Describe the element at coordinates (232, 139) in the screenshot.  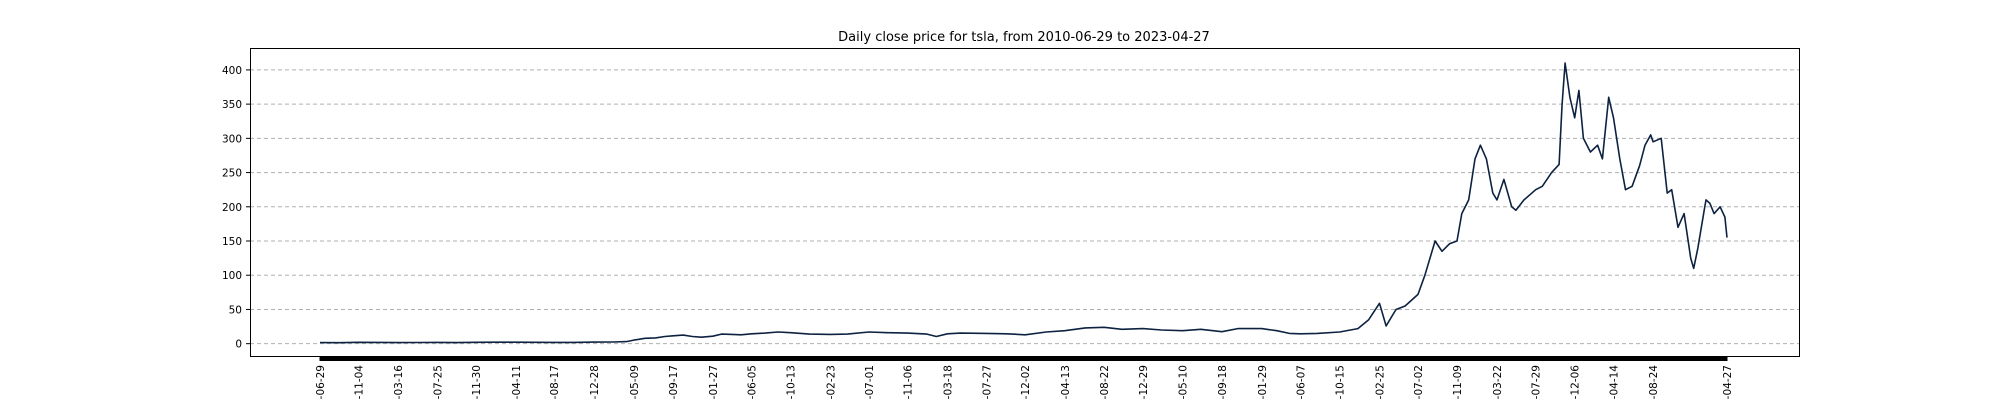
I see `y-tick-label: 300` at that location.